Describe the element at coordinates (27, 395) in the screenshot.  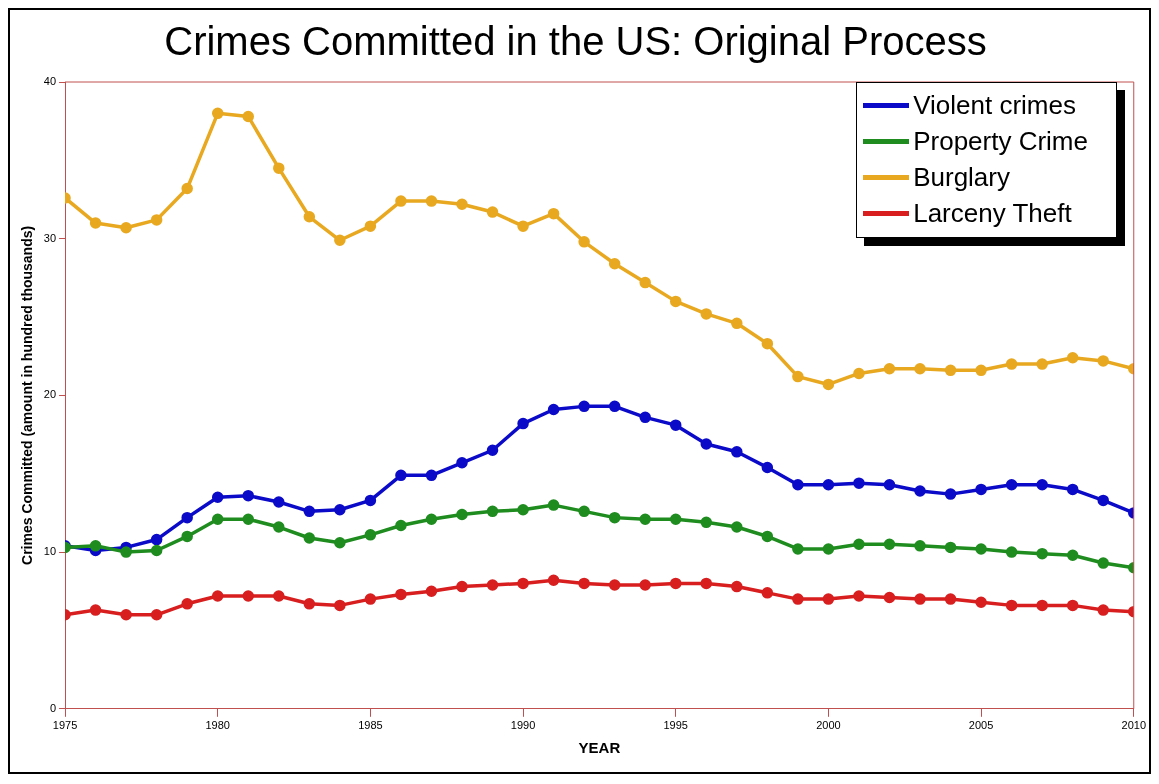
I see `y-axis-title: Crimes Committed (amount in hundred thousands)` at that location.